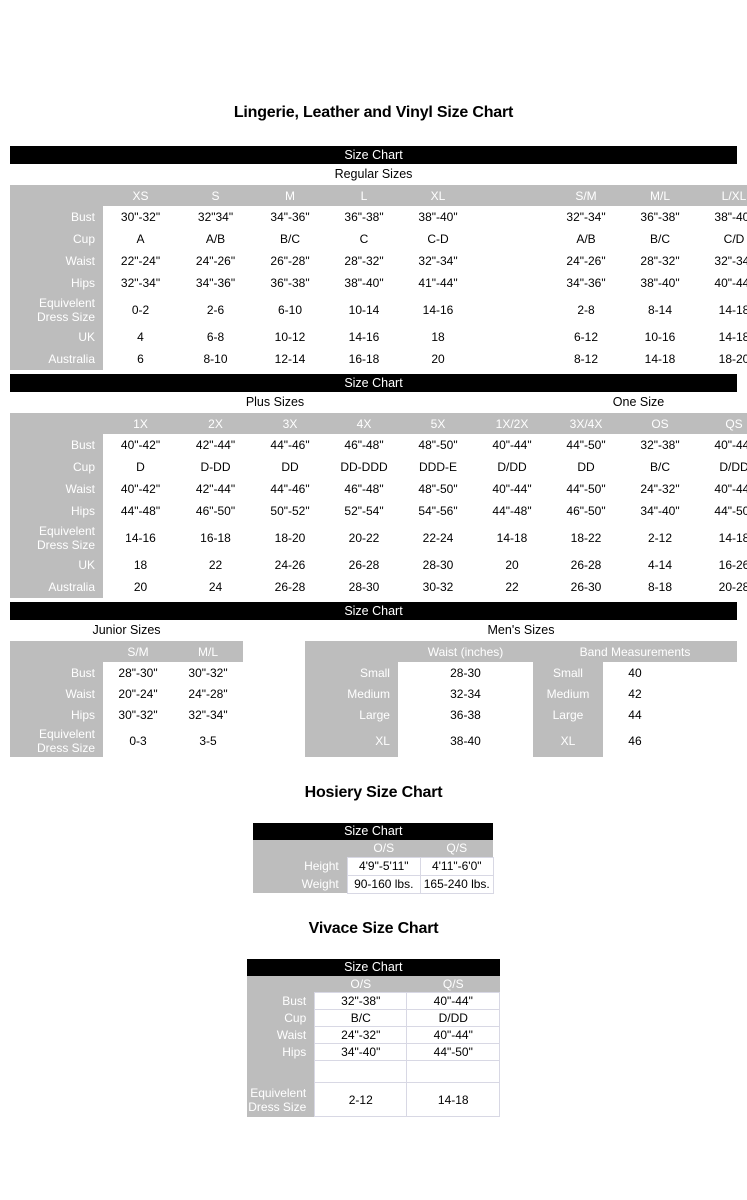 The height and width of the screenshot is (1200, 747). I want to click on cell: 165-240 lbs., so click(456, 884).